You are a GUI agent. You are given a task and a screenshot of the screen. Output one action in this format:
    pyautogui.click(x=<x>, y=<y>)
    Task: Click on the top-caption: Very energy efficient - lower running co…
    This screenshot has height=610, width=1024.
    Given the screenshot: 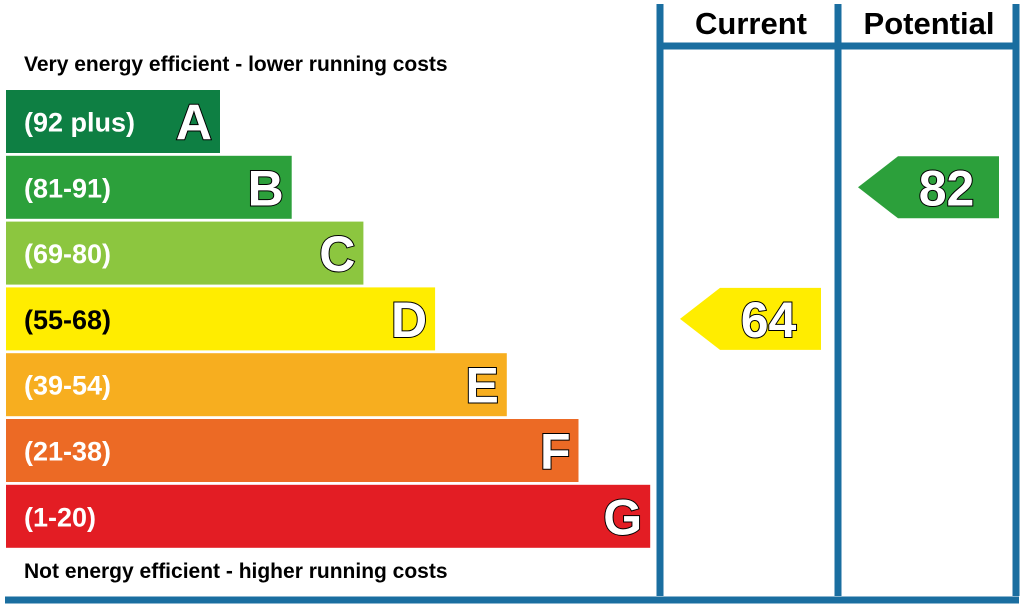 What is the action you would take?
    pyautogui.click(x=236, y=64)
    